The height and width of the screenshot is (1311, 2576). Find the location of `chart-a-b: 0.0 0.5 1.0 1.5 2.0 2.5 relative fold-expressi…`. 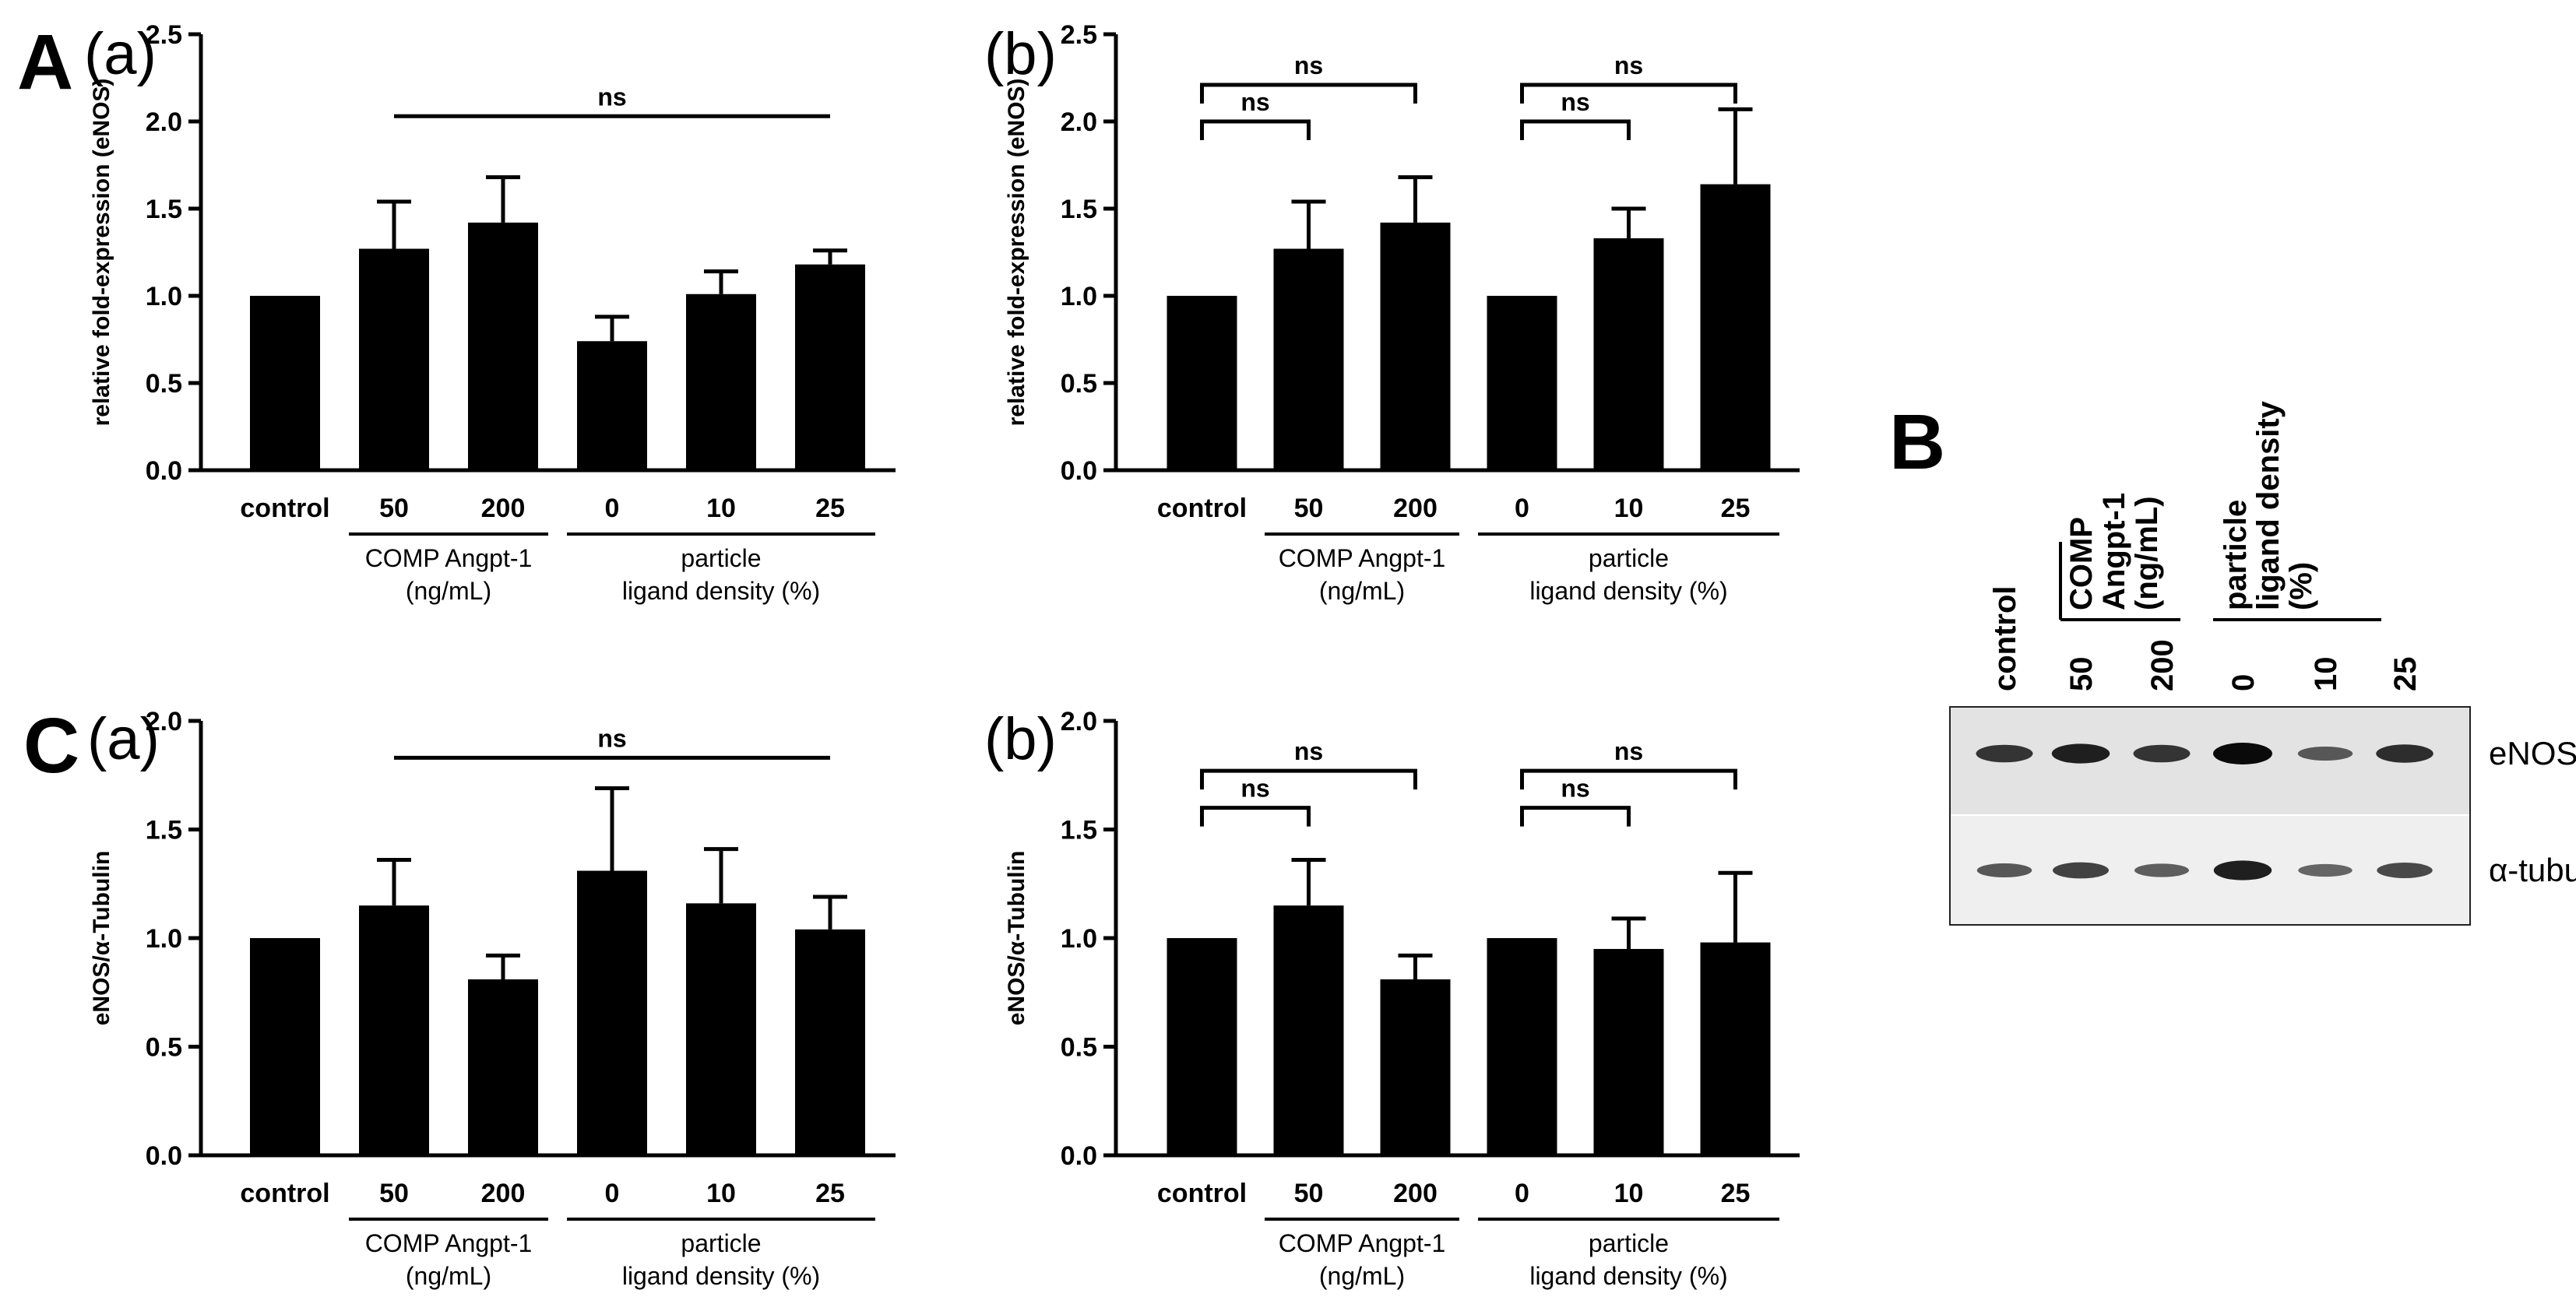

chart-a-b: 0.0 0.5 1.0 1.5 2.0 2.5 relative fold-expressi… is located at coordinates (1402, 312).